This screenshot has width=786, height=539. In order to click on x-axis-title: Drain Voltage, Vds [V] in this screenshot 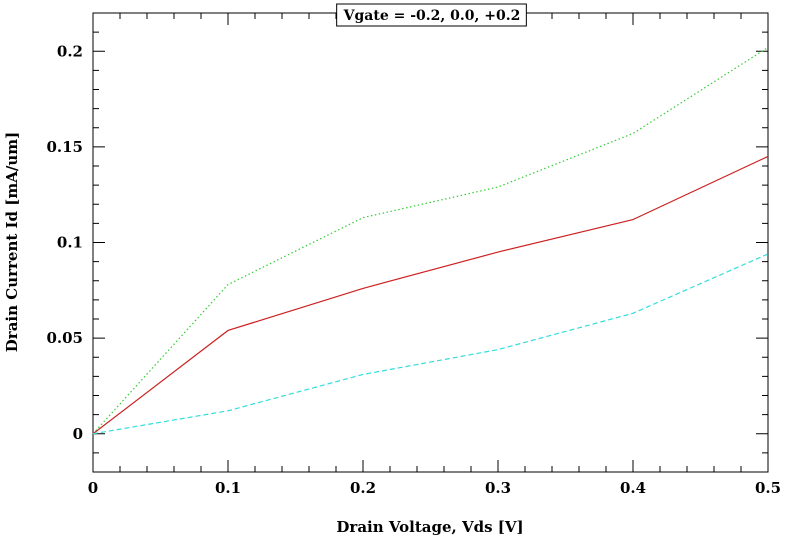, I will do `click(429, 527)`.